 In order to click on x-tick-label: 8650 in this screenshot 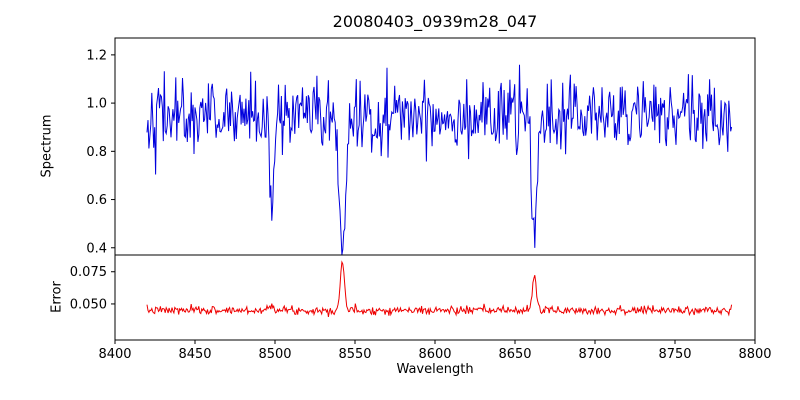, I will do `click(514, 354)`.